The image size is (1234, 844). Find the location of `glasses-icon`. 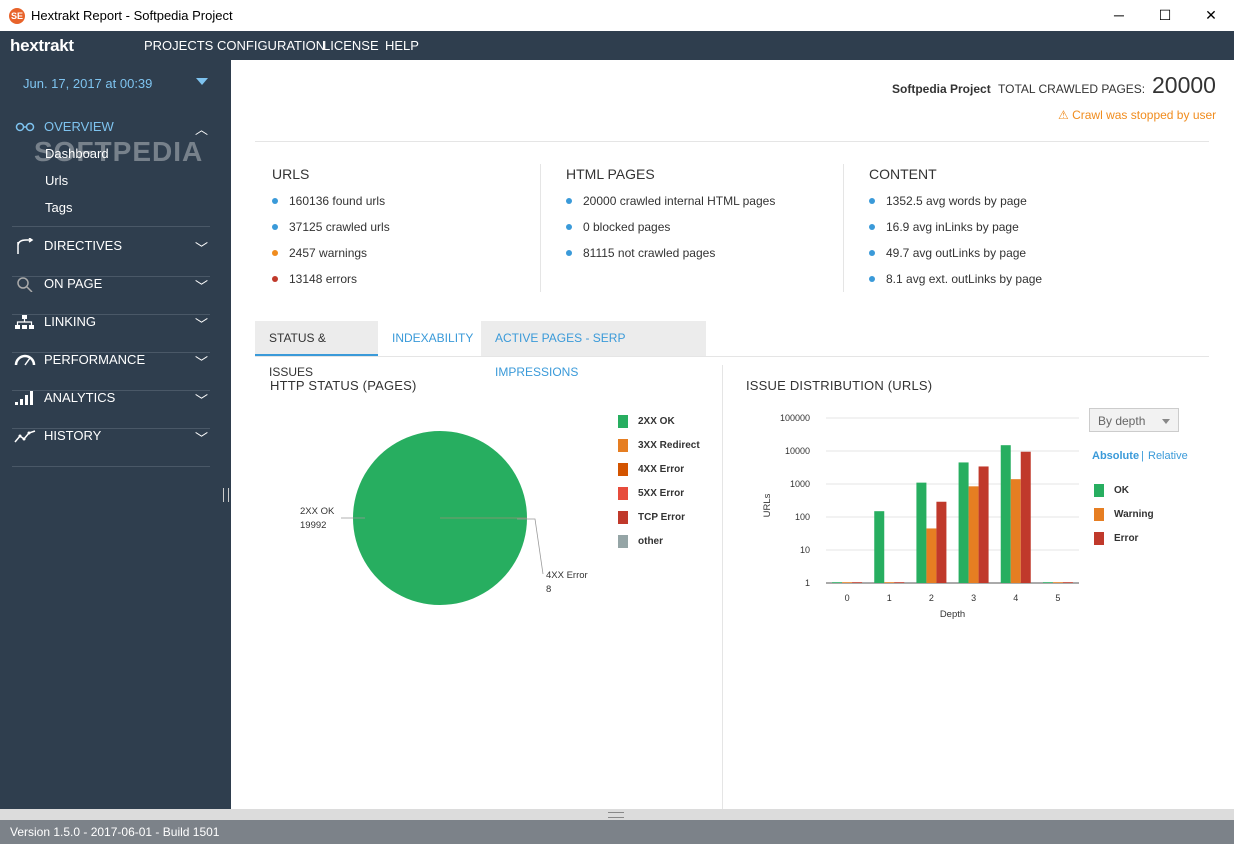

glasses-icon is located at coordinates (25, 127).